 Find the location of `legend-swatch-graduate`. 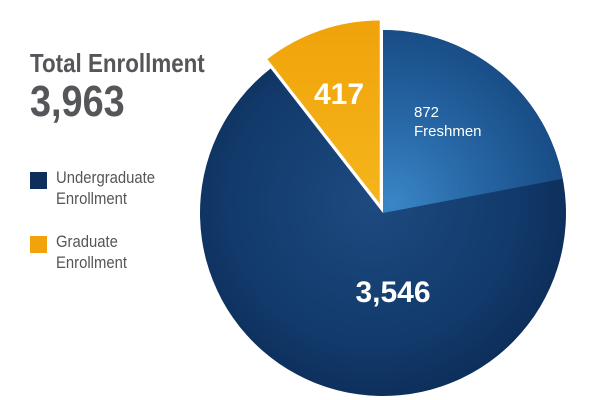

legend-swatch-graduate is located at coordinates (38, 244).